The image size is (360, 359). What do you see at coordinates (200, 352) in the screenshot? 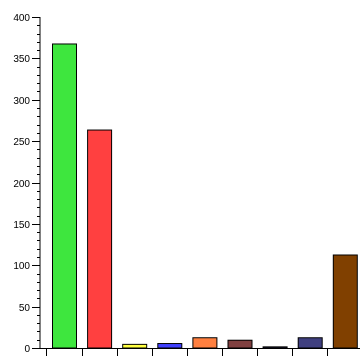
I see `x-axis` at bounding box center [200, 352].